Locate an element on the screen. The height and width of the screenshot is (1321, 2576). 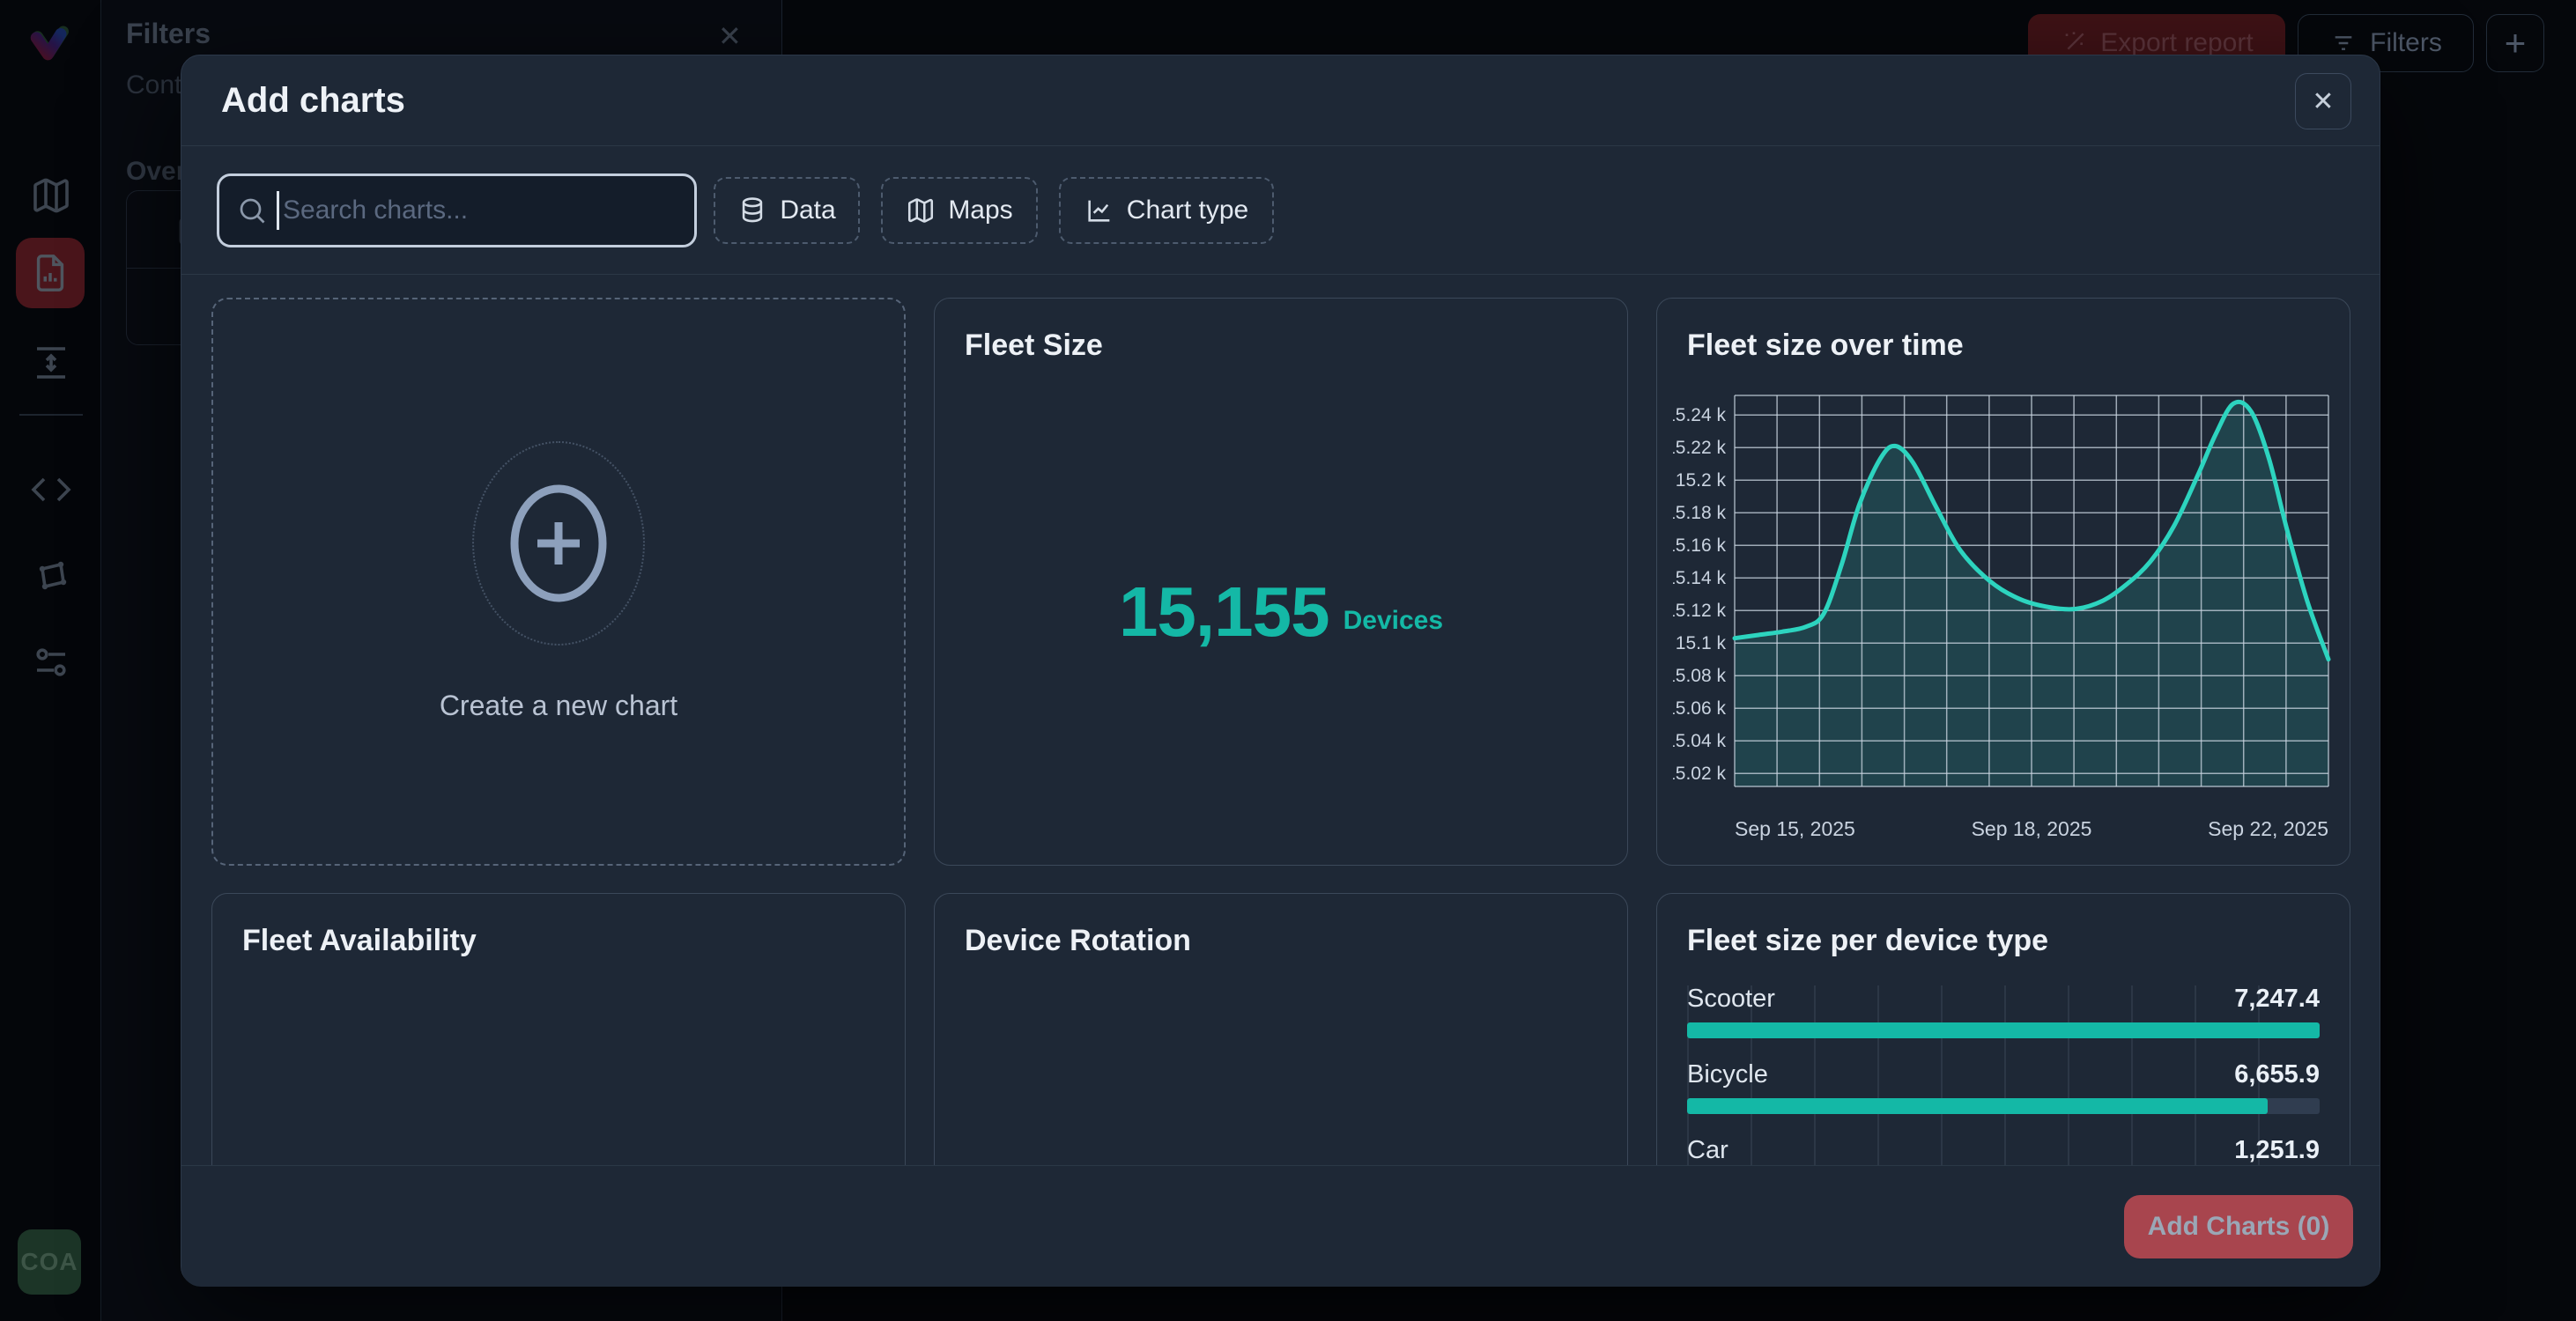
svg-text: 15.24 k is located at coordinates (1700, 415).